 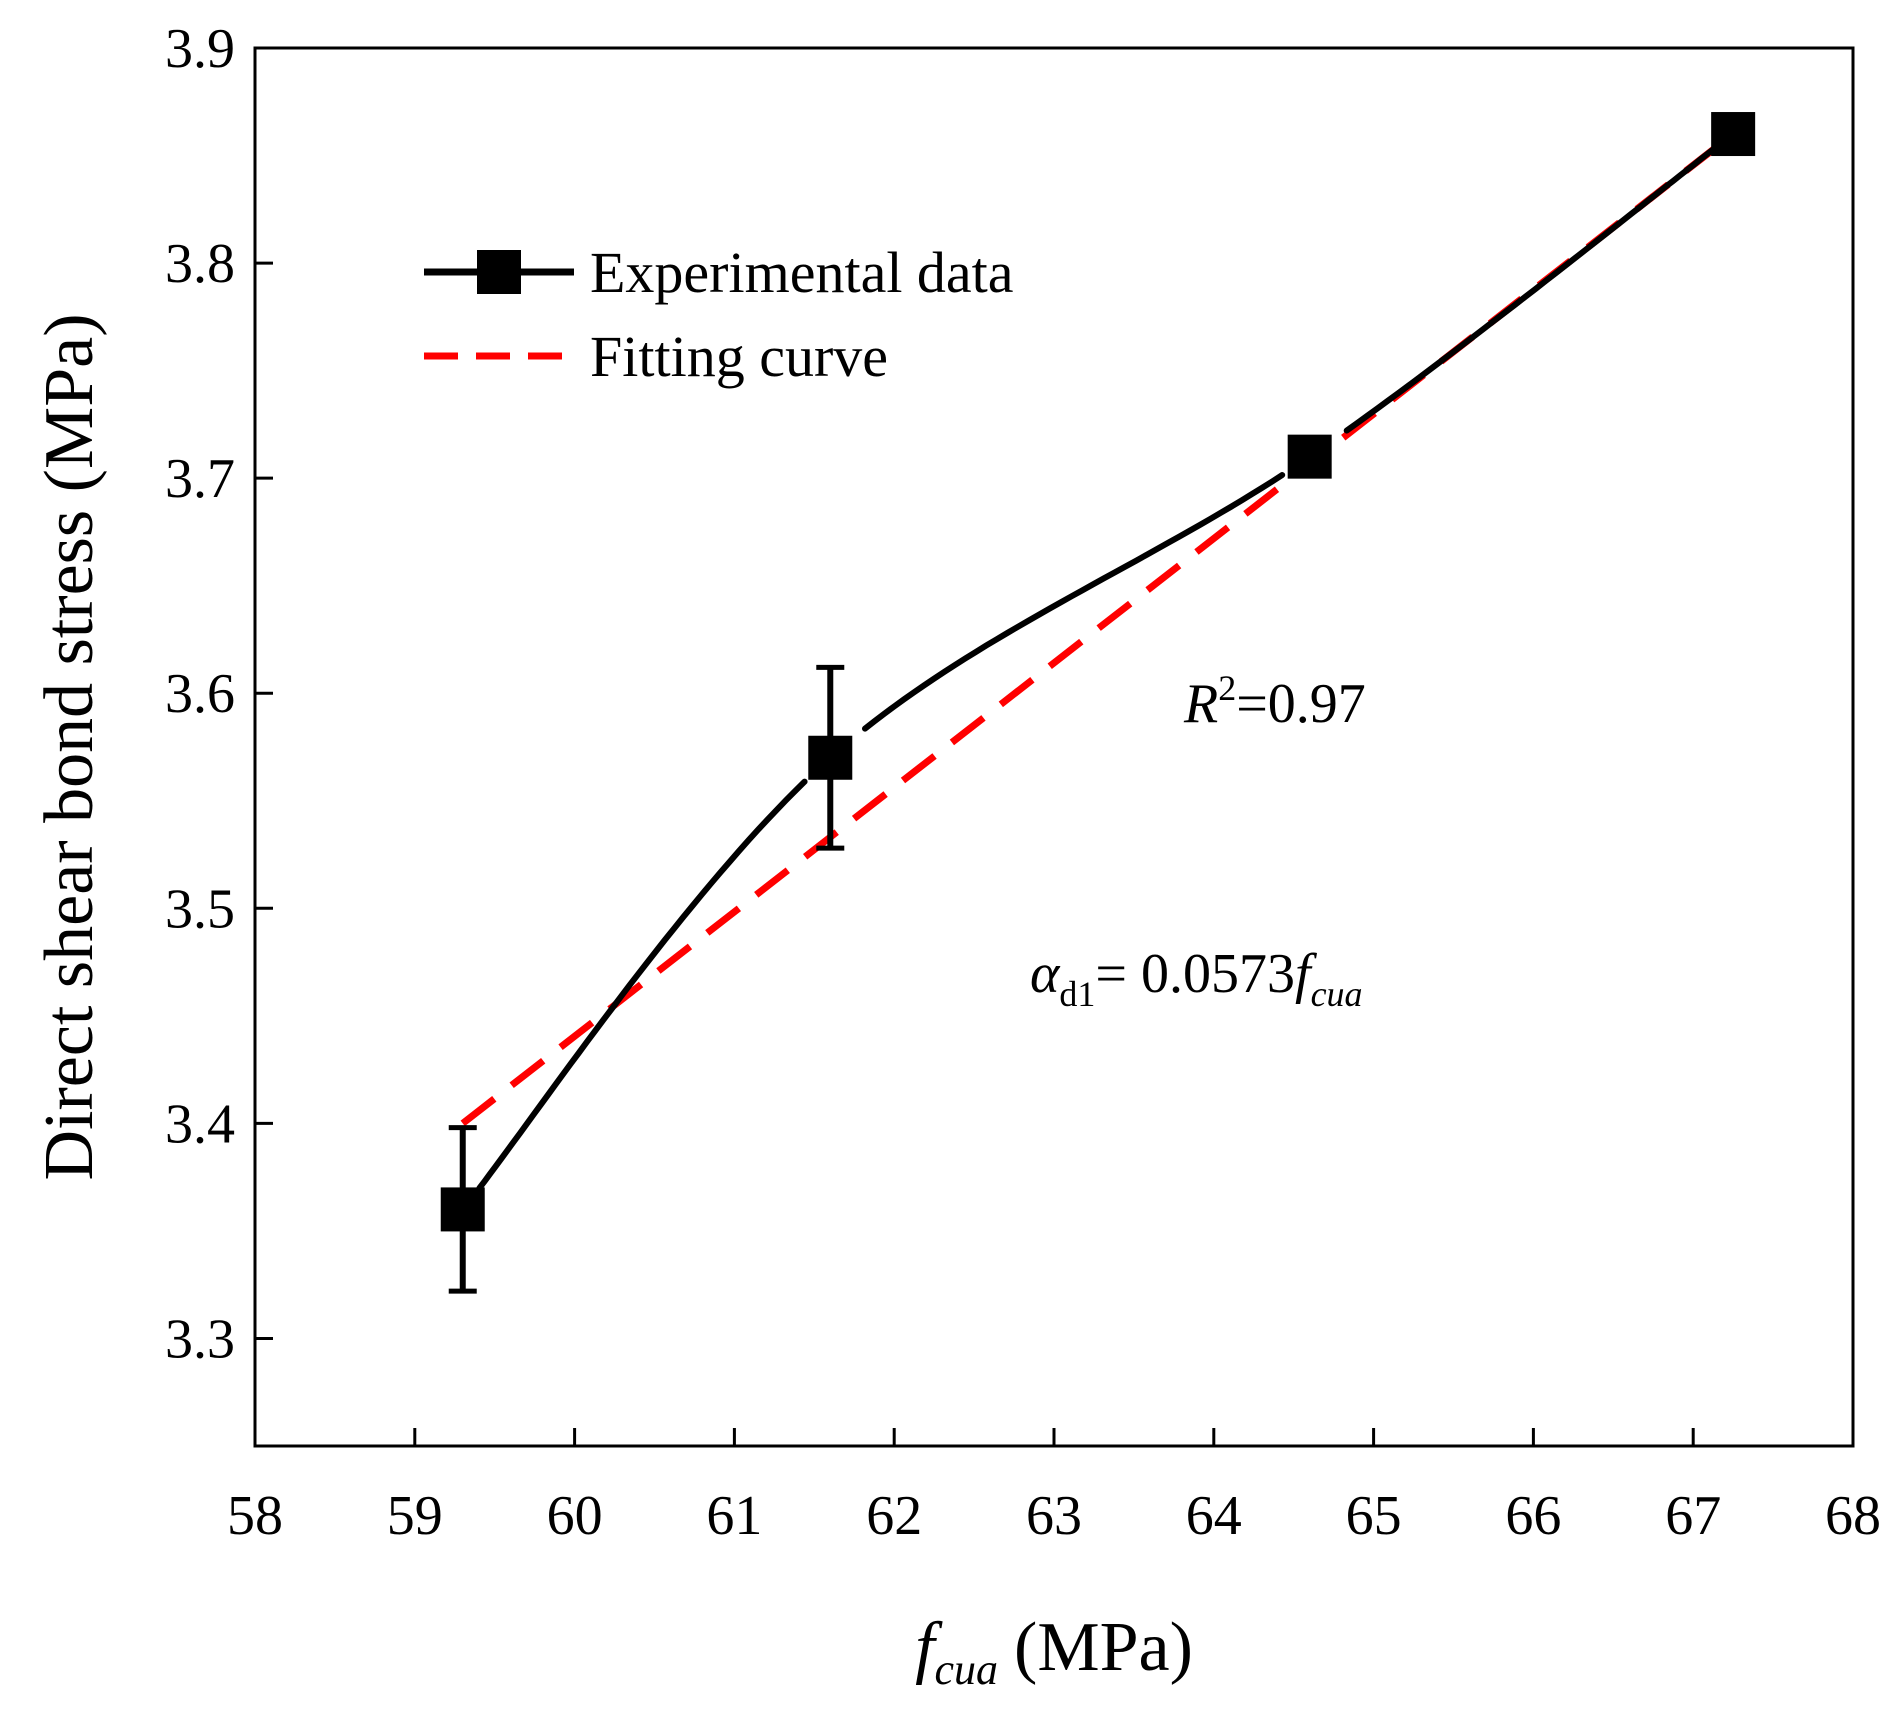 What do you see at coordinates (719, 314) in the screenshot?
I see `legend: Experimental data Fitting curve` at bounding box center [719, 314].